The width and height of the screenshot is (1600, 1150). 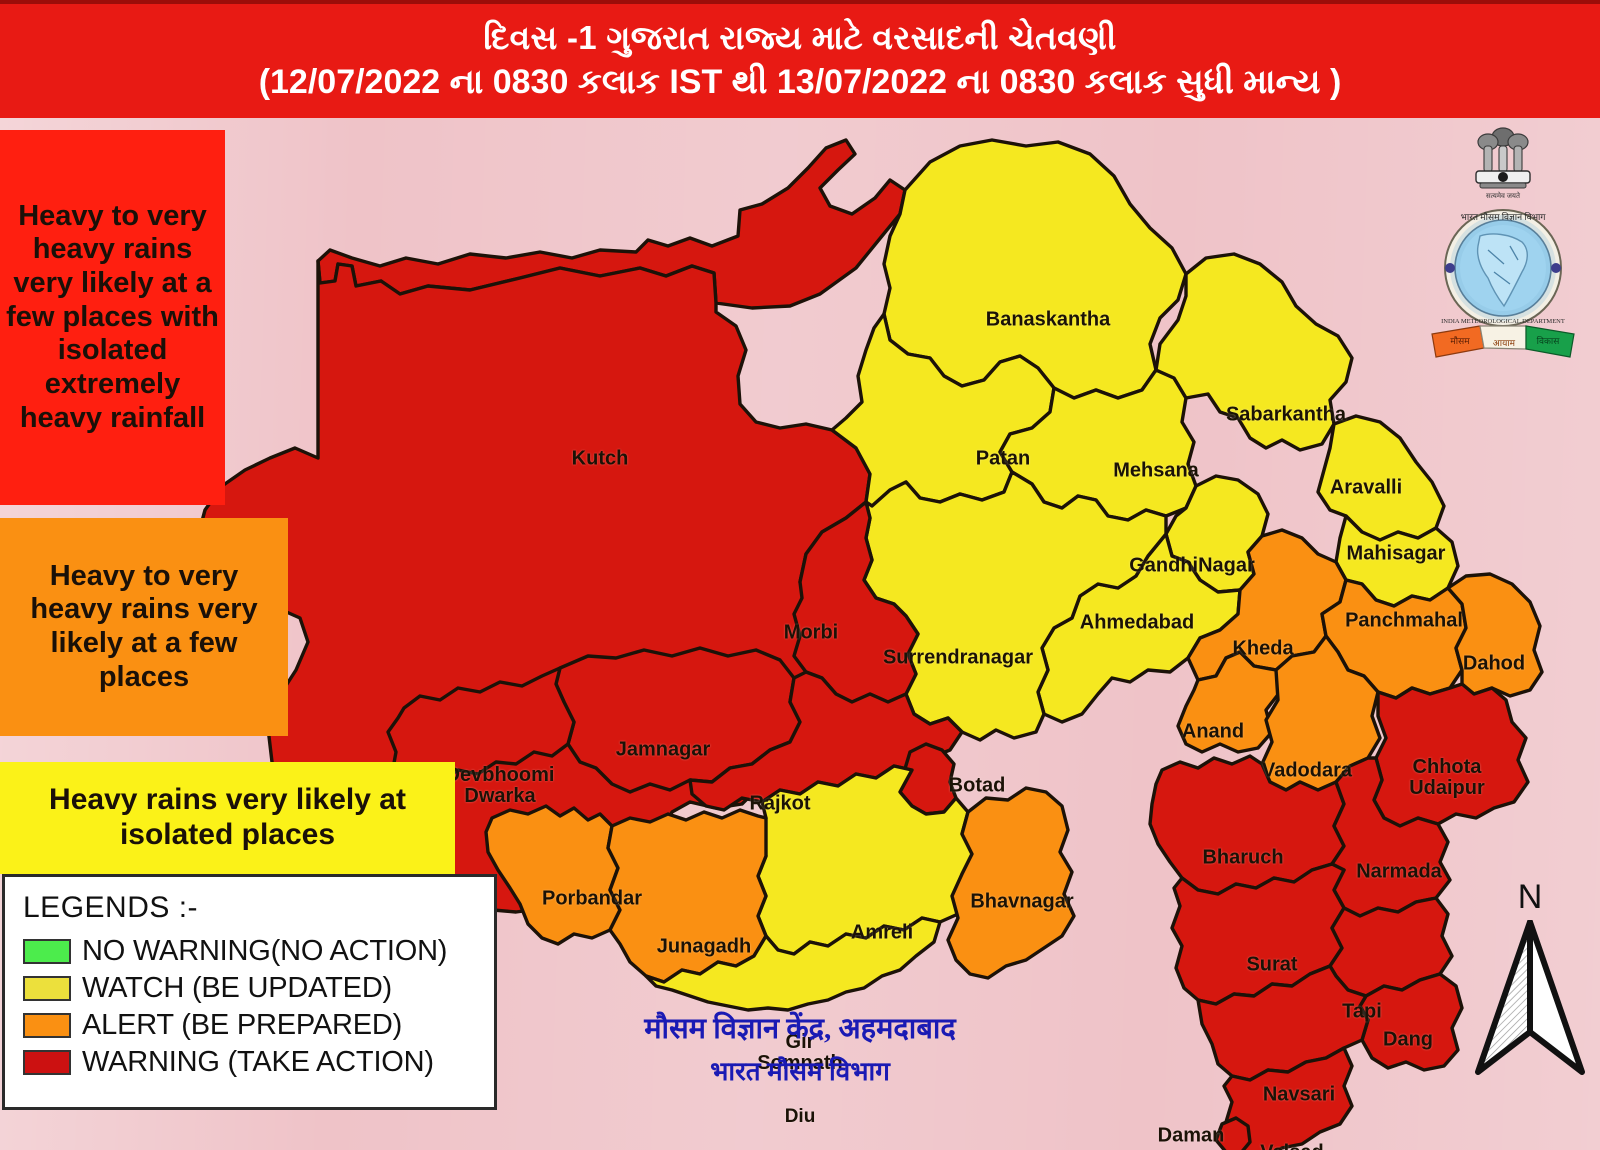 I want to click on legend-swatch-warning, so click(x=47, y=1062).